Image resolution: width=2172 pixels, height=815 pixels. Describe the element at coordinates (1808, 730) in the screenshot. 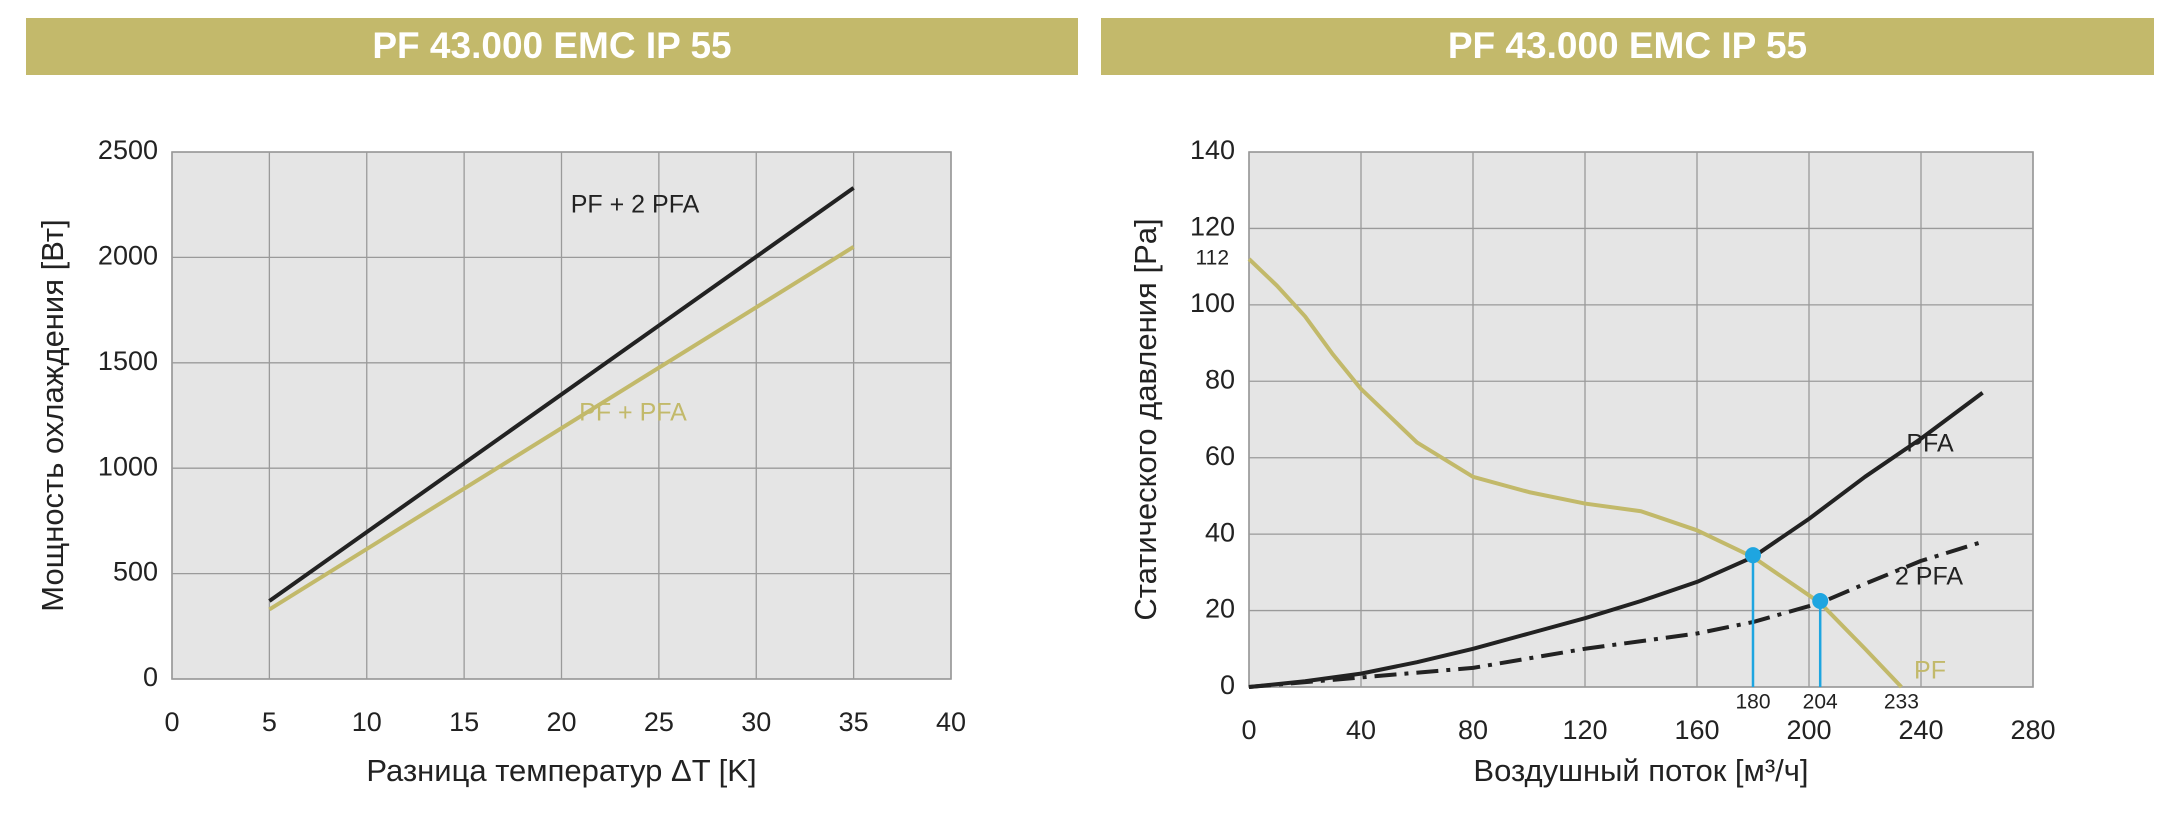

I see `x-tick-label: 200` at that location.